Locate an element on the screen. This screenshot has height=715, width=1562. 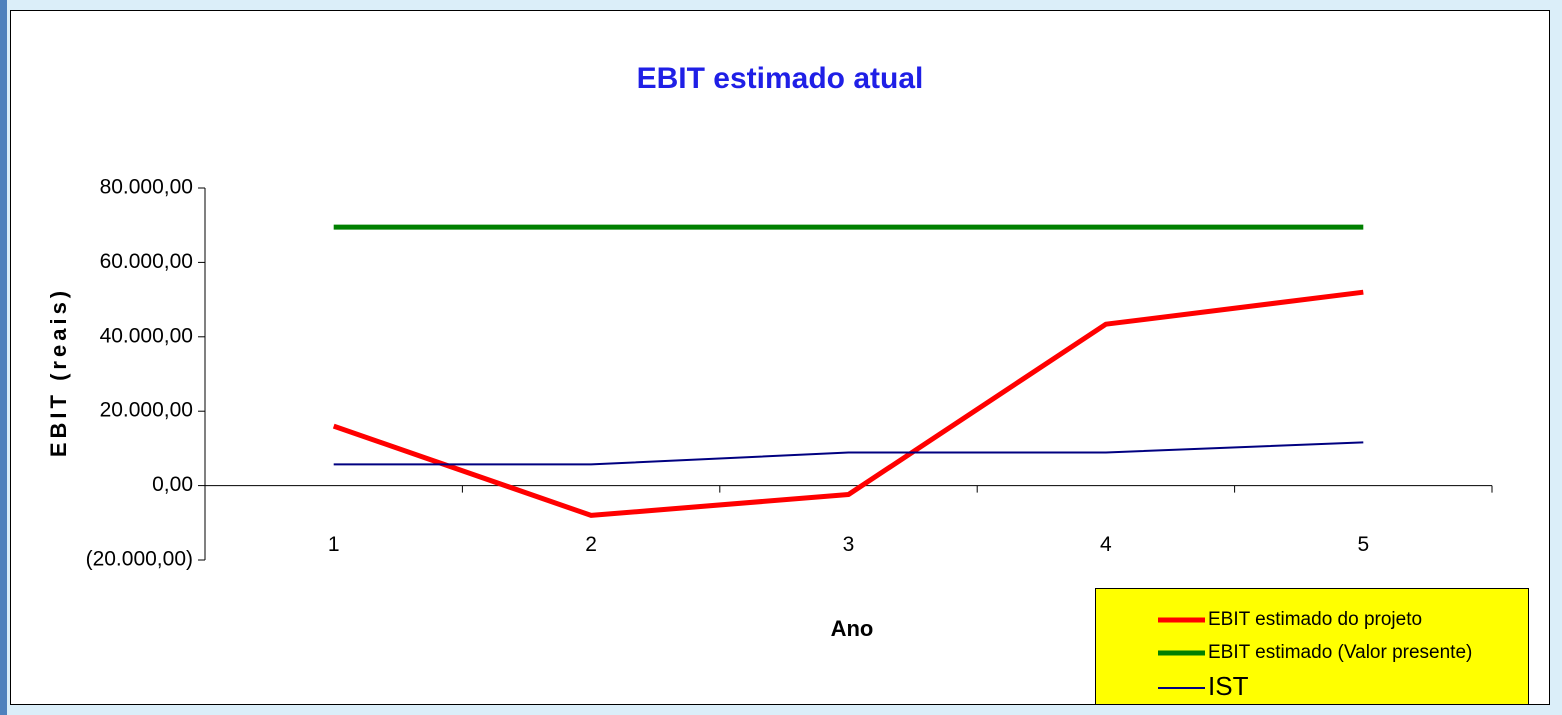
left-edge is located at coordinates (3, 357).